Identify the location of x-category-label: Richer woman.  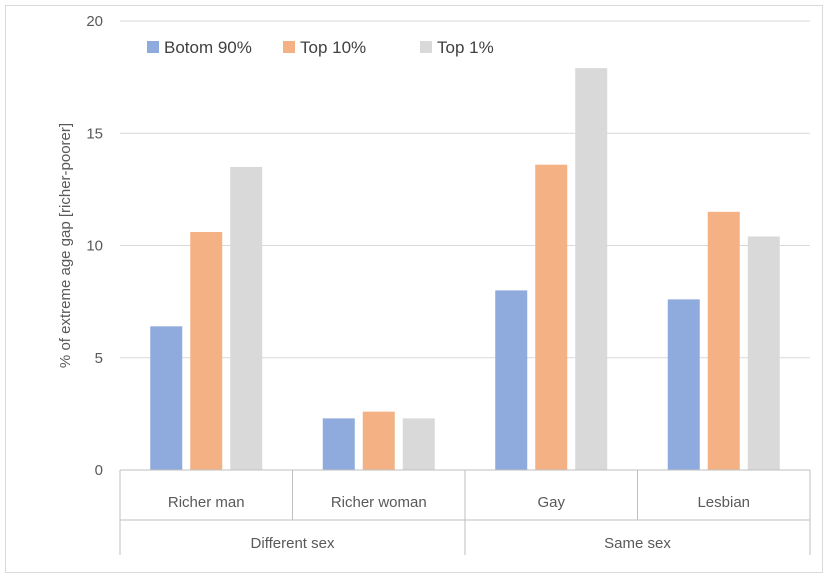
(379, 502).